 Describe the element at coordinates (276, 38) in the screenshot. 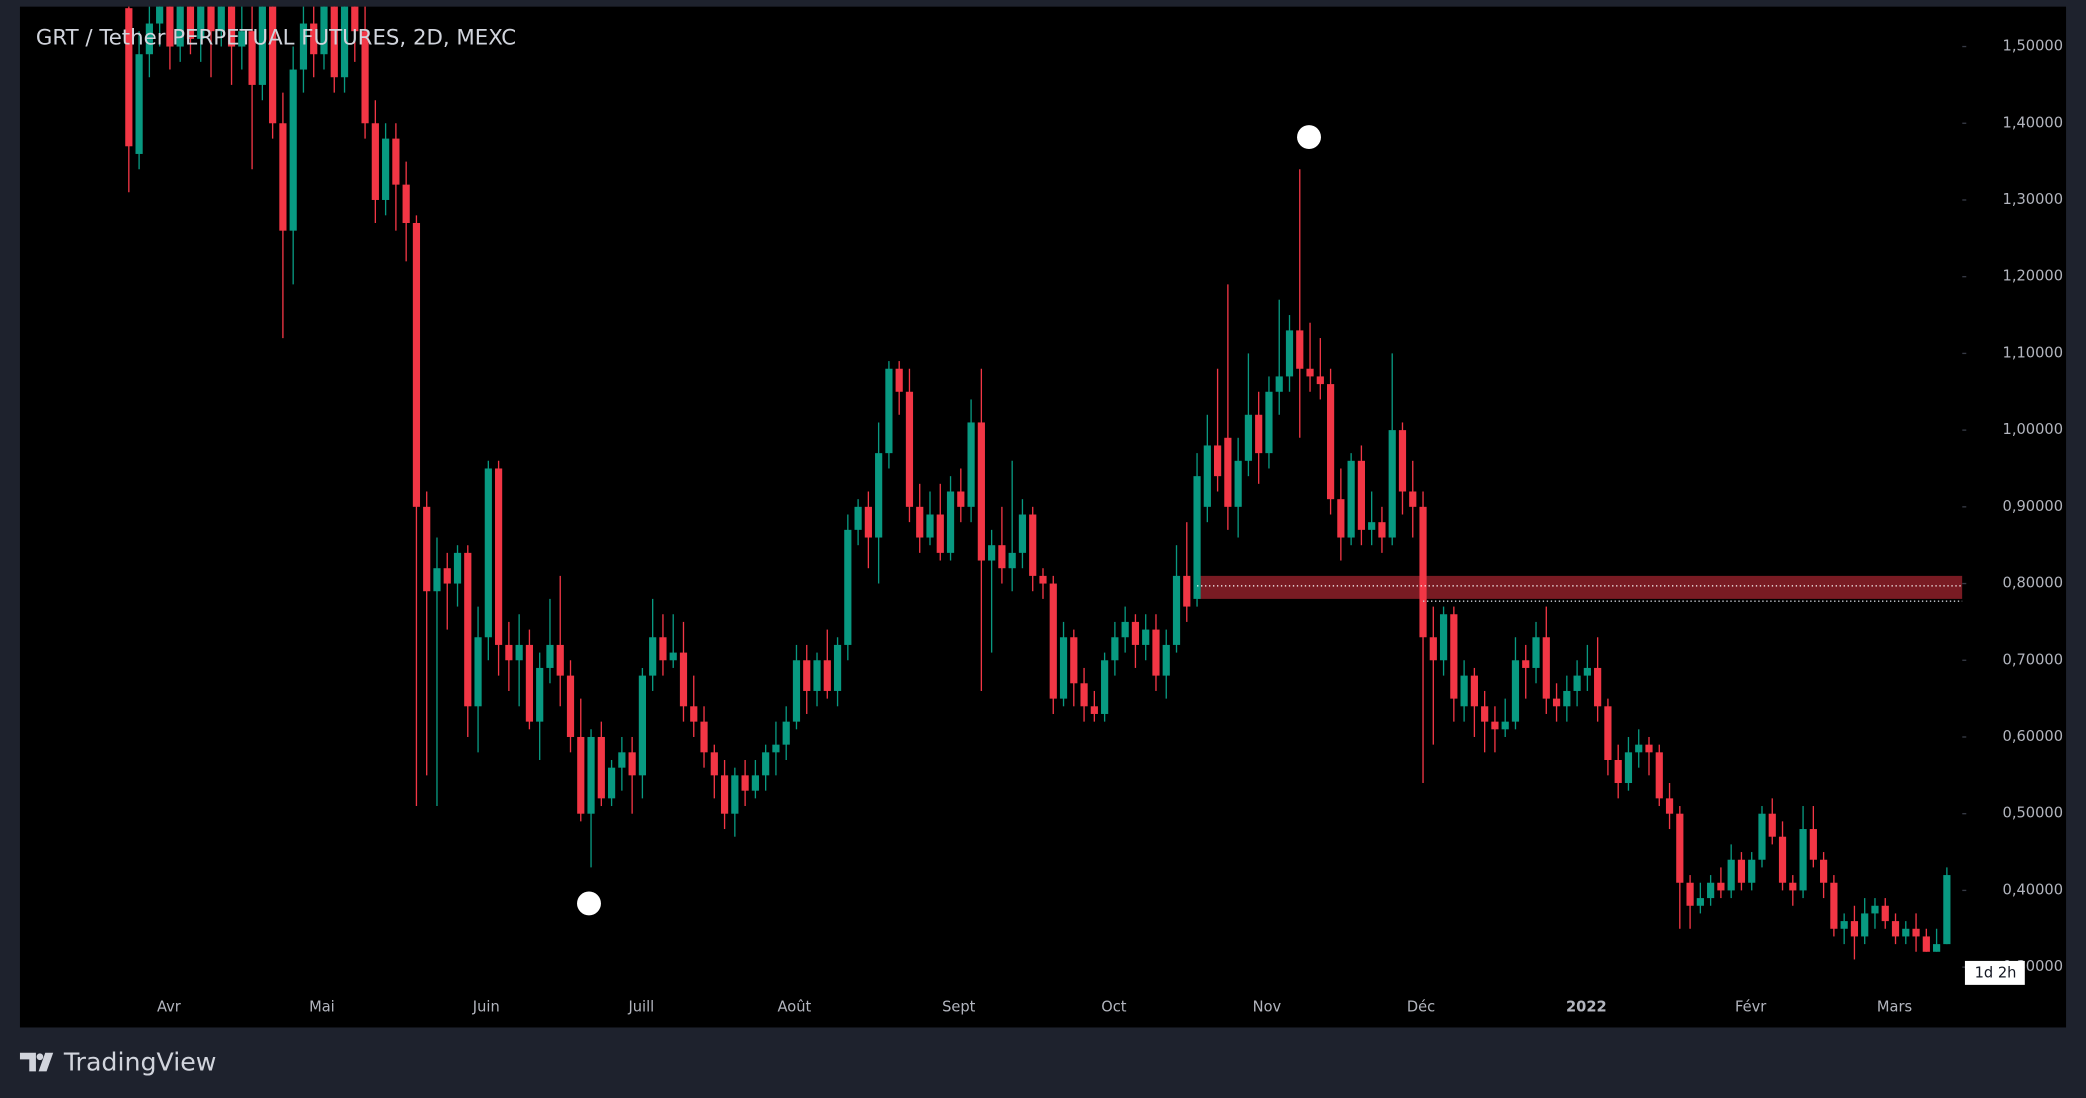

I see `chart-title: GRT / Tether PERPETUAL FUTURES, 2D, MEXC` at that location.